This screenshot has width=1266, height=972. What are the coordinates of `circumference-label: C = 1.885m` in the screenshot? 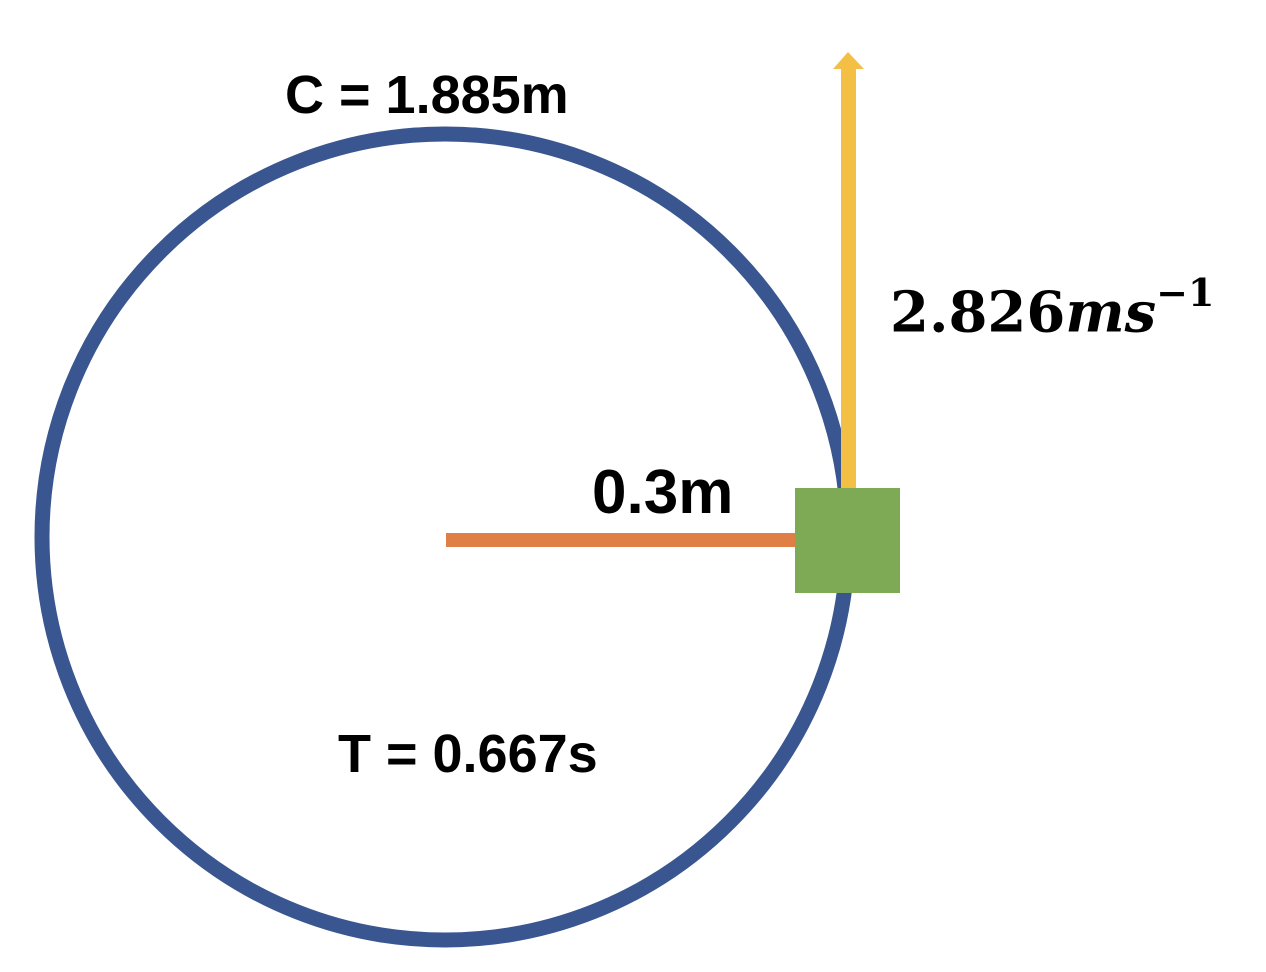 It's located at (427, 95).